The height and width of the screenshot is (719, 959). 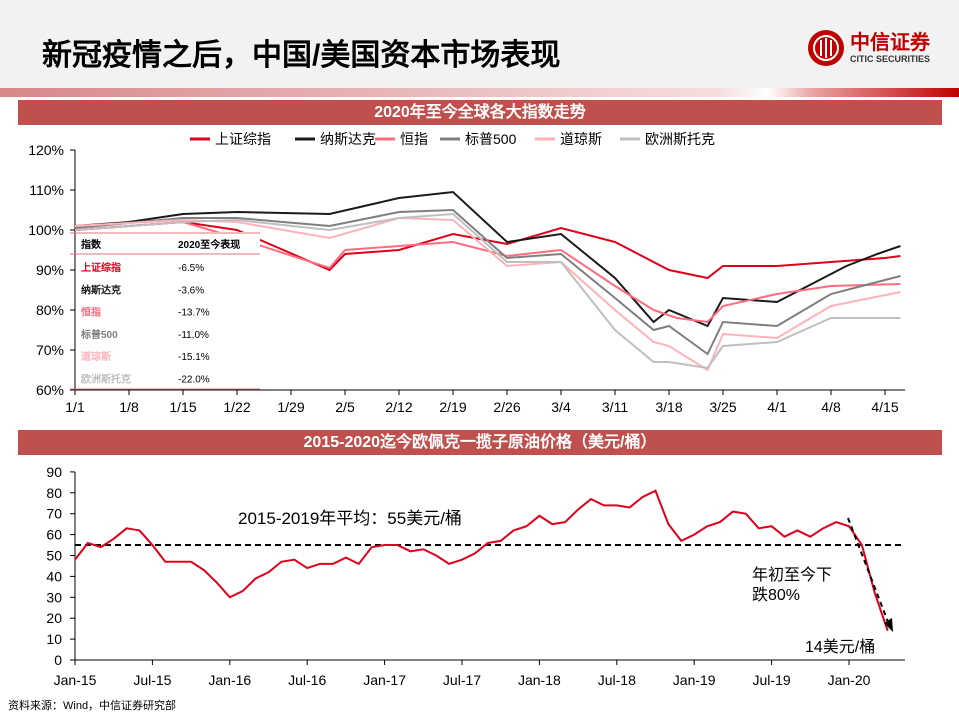 What do you see at coordinates (398, 407) in the screenshot?
I see `x-tick-label: 2/12` at bounding box center [398, 407].